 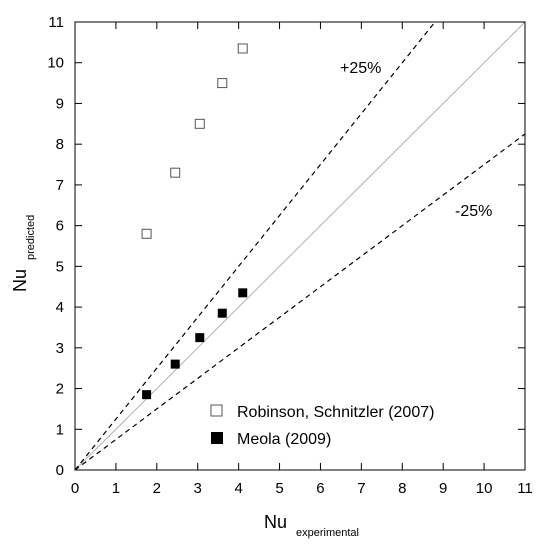 What do you see at coordinates (60, 185) in the screenshot?
I see `y-tick-label: 7` at bounding box center [60, 185].